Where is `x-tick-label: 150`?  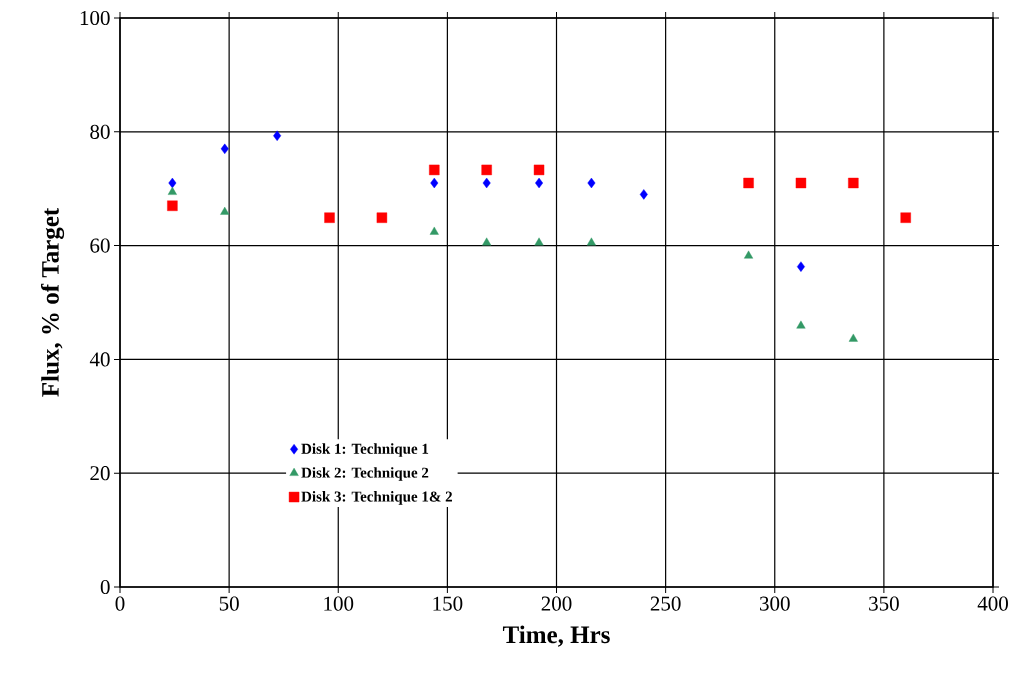 x-tick-label: 150 is located at coordinates (448, 603).